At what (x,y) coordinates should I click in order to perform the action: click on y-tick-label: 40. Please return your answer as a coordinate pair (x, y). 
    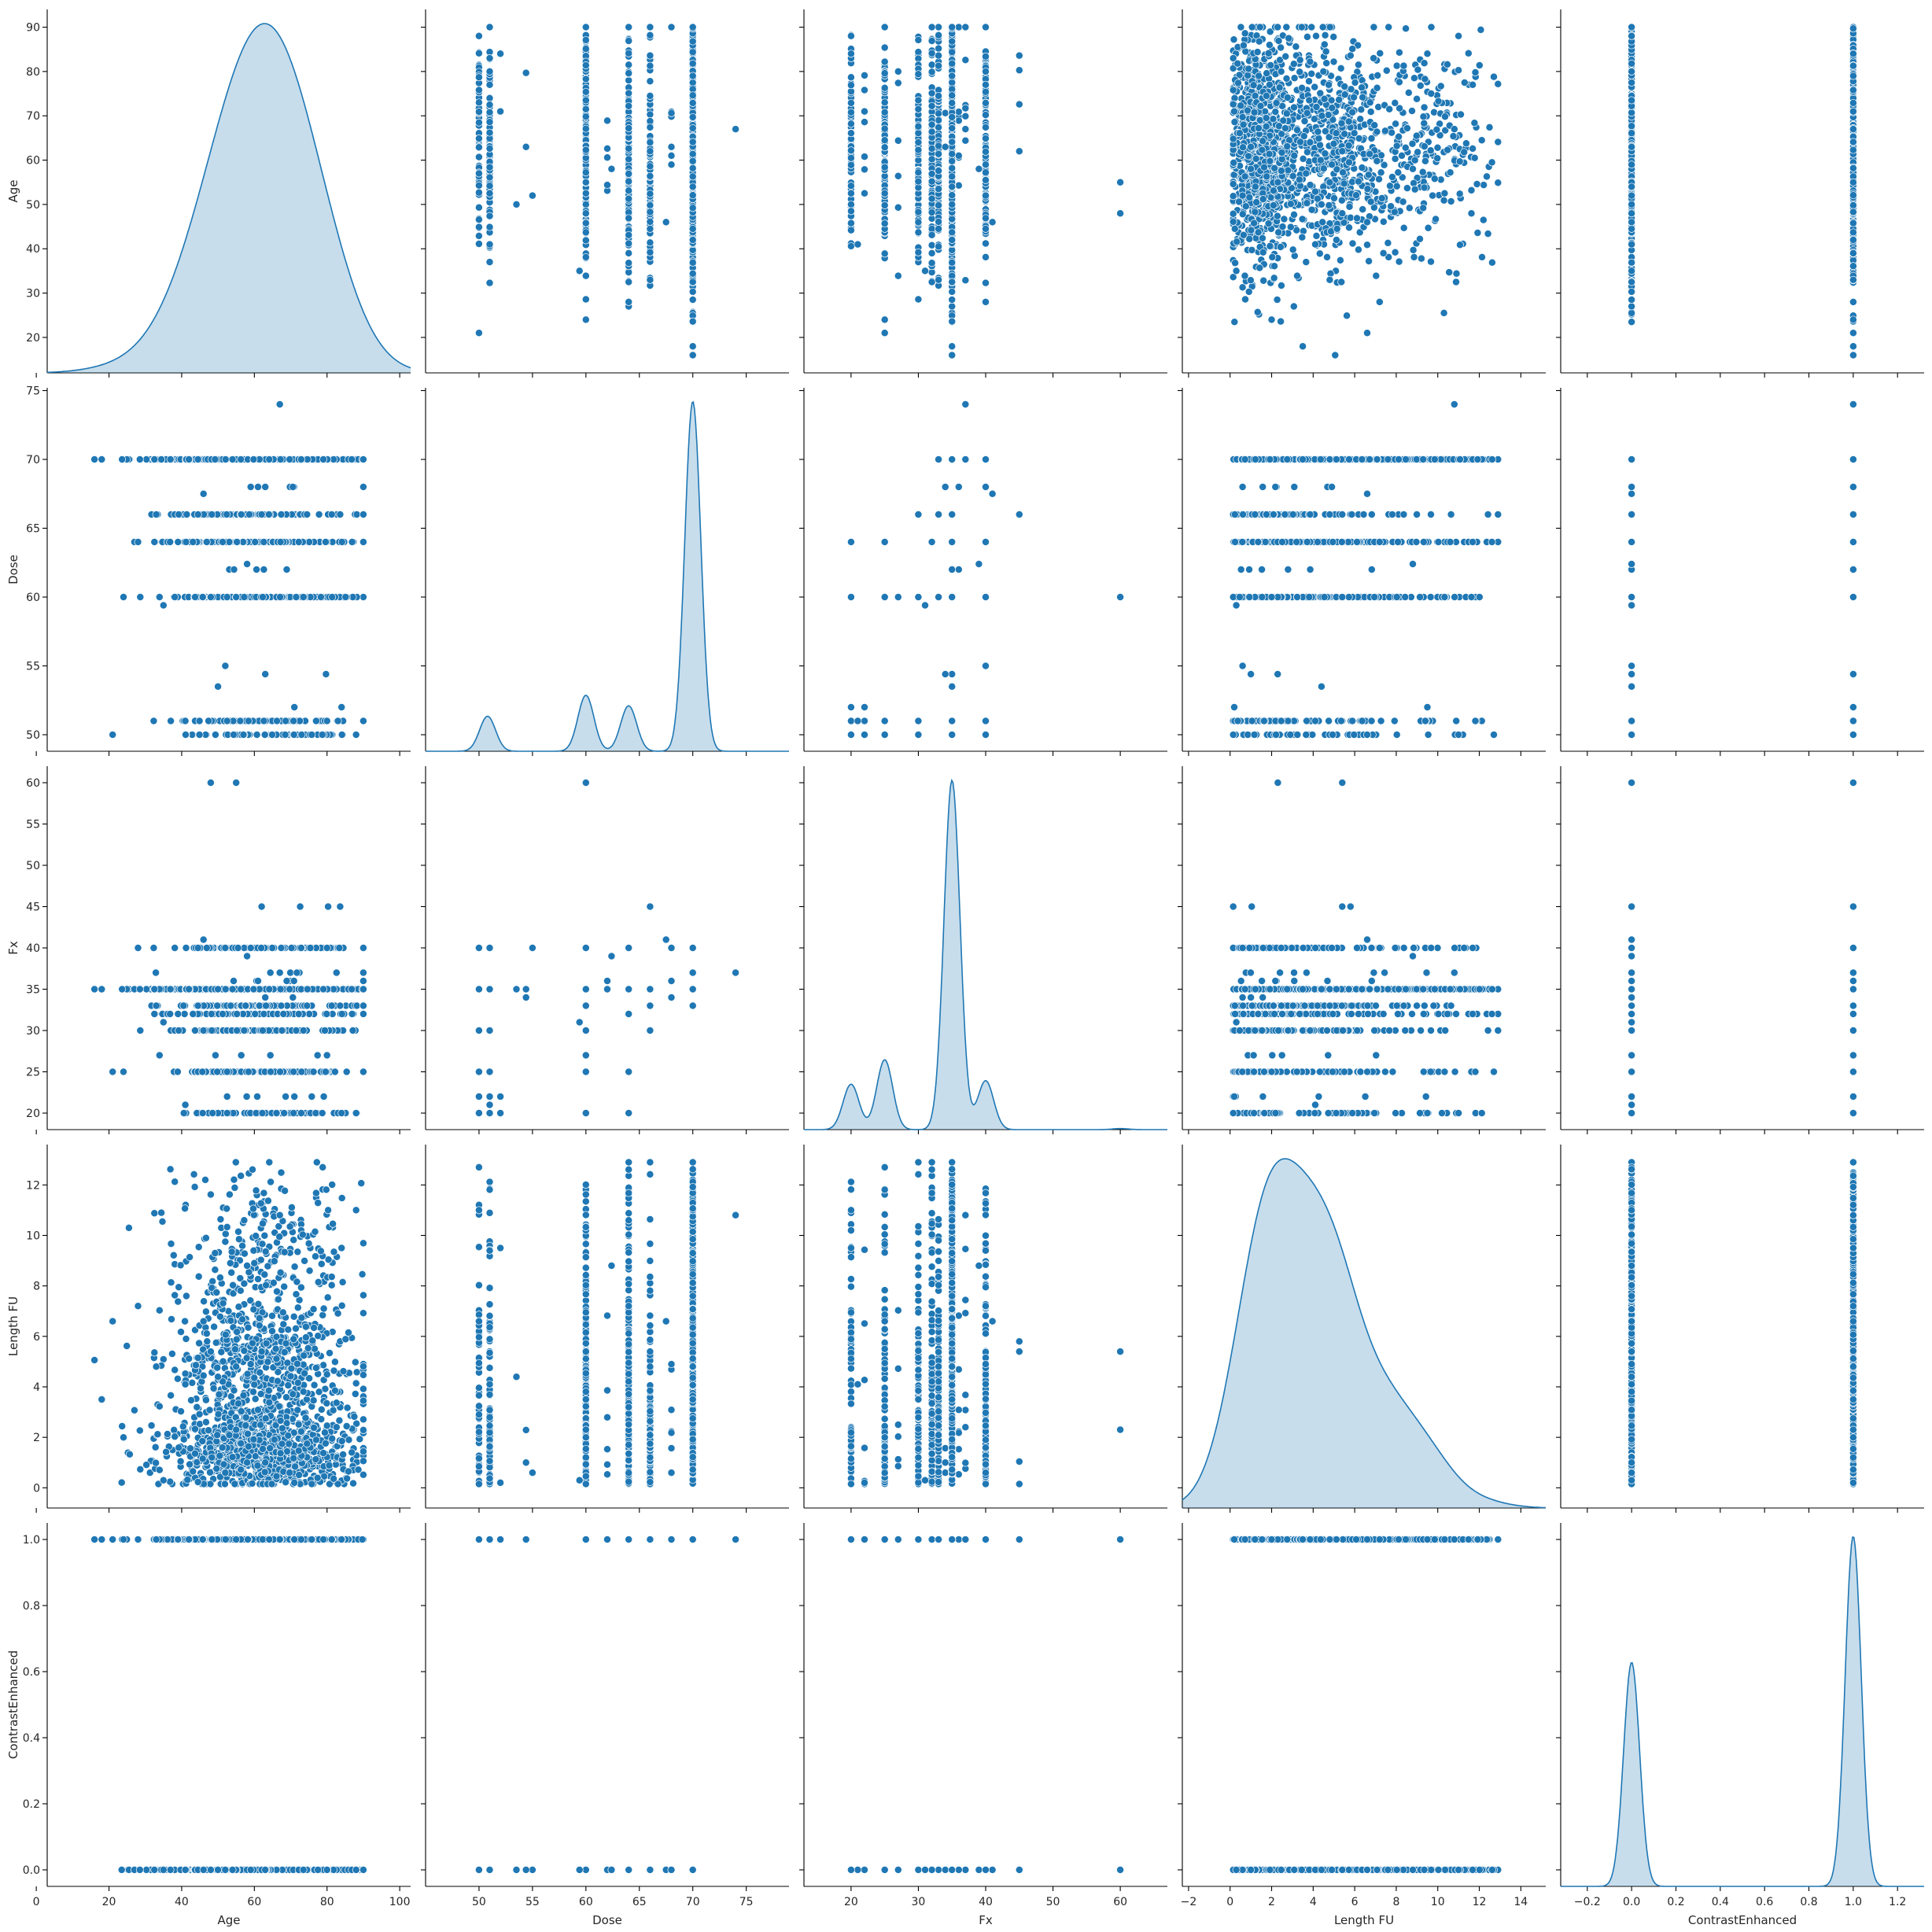
    Looking at the image, I should click on (33, 249).